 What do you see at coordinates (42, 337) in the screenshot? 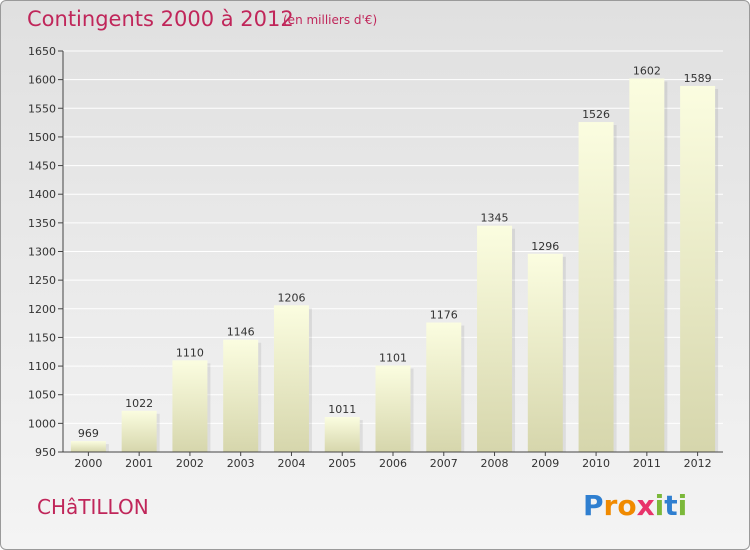
I see `y-tick-label: 1150` at bounding box center [42, 337].